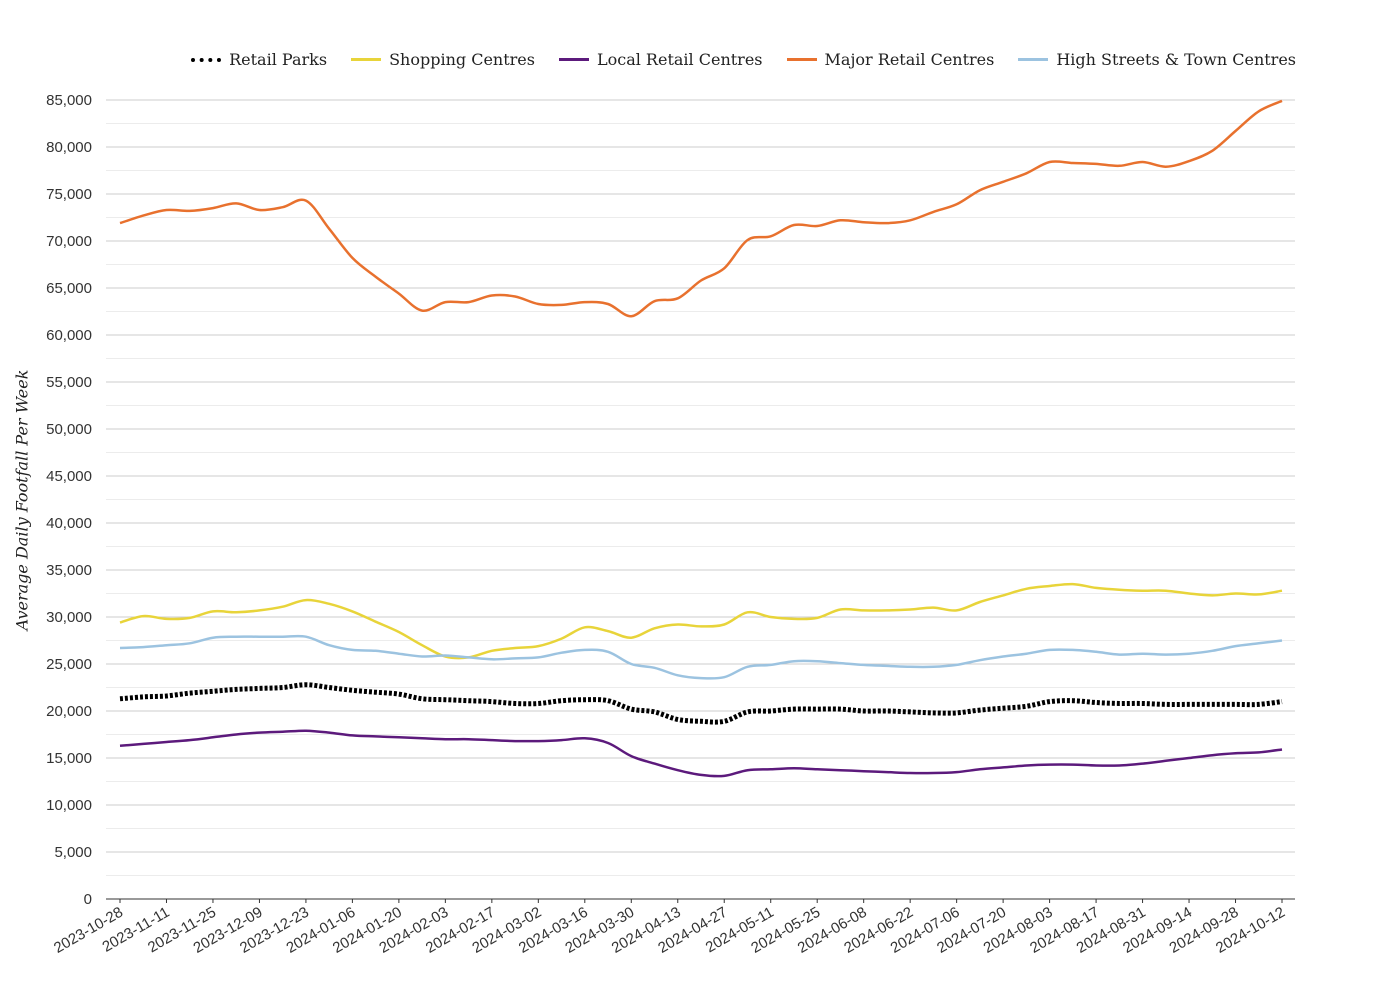 The image size is (1400, 1000). I want to click on series-line-high-streets-town-centres, so click(701, 657).